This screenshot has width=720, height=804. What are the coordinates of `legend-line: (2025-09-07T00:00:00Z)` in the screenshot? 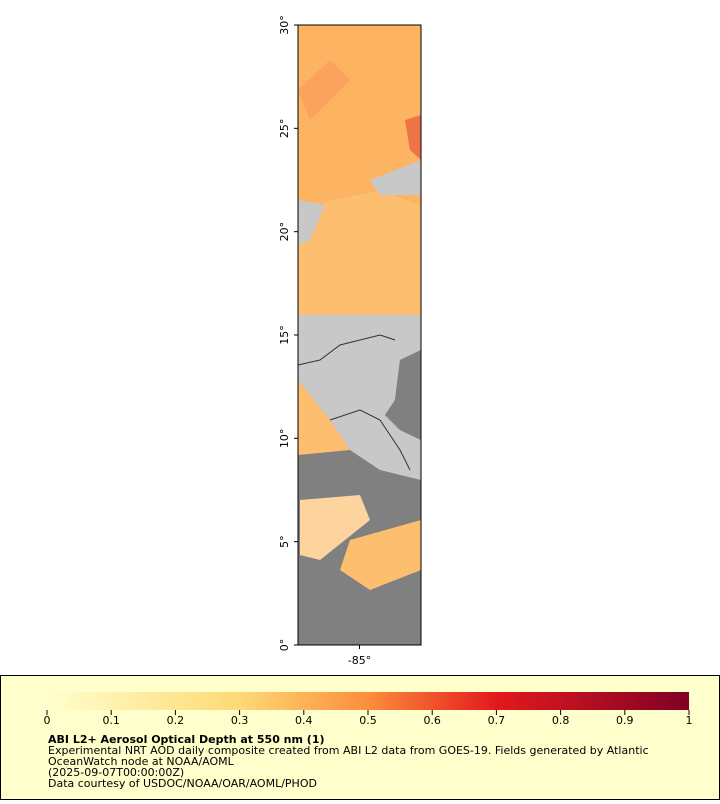 It's located at (116, 772).